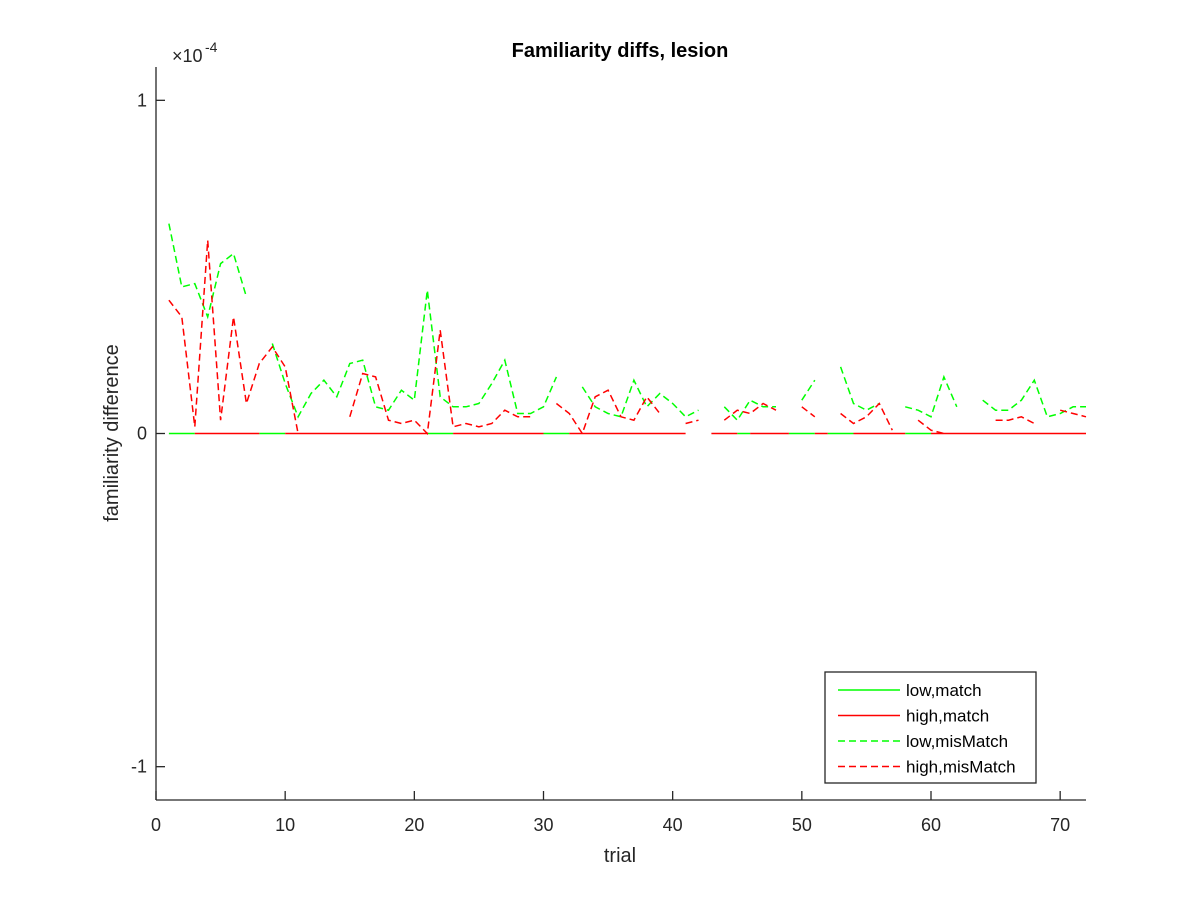  What do you see at coordinates (142, 434) in the screenshot?
I see `y-tick-label: 0` at bounding box center [142, 434].